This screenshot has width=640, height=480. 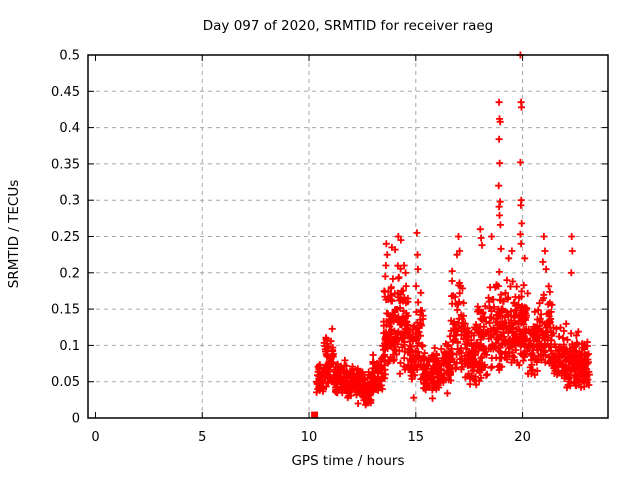 I want to click on svg-text: 0.25, so click(x=65, y=237).